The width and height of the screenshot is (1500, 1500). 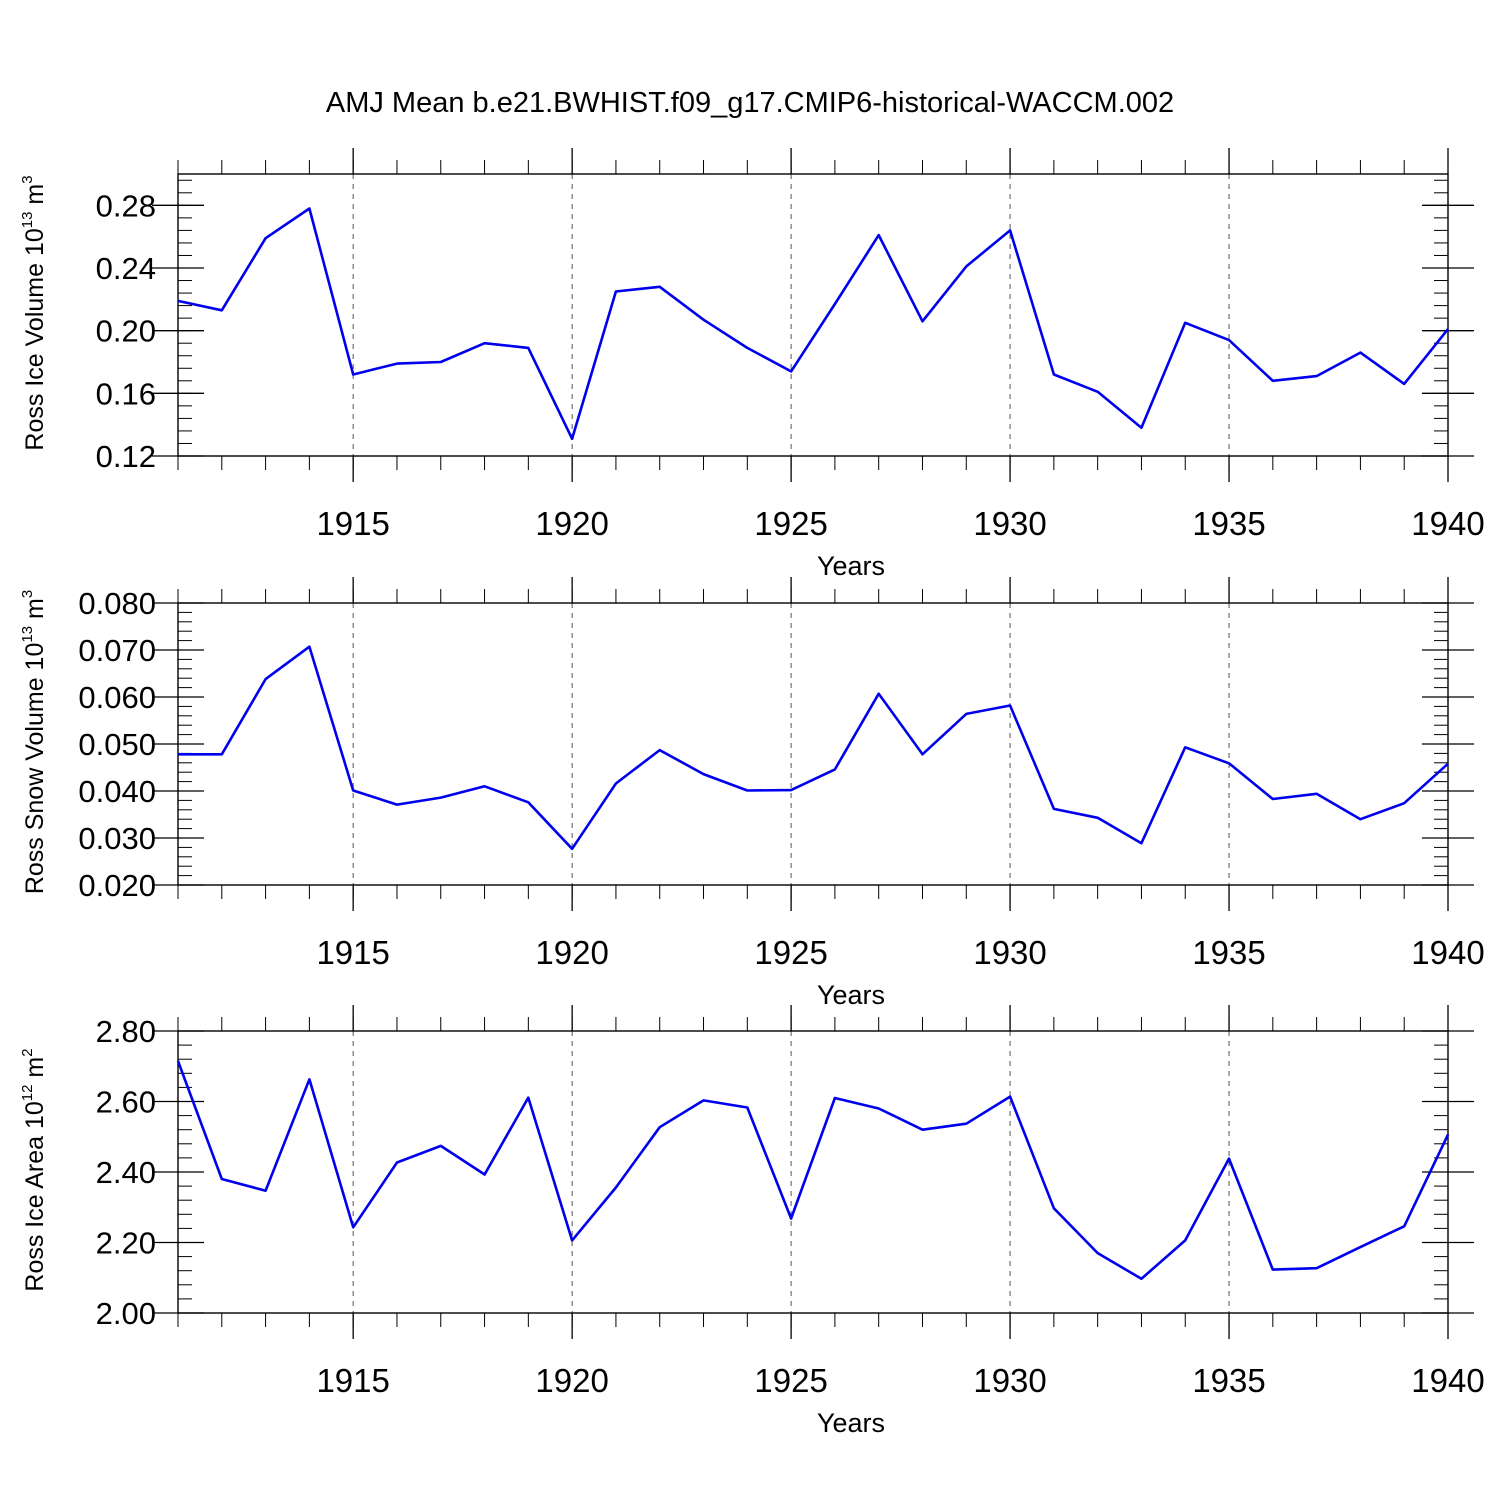 I want to click on y-tick-label: 0.28, so click(x=126, y=205).